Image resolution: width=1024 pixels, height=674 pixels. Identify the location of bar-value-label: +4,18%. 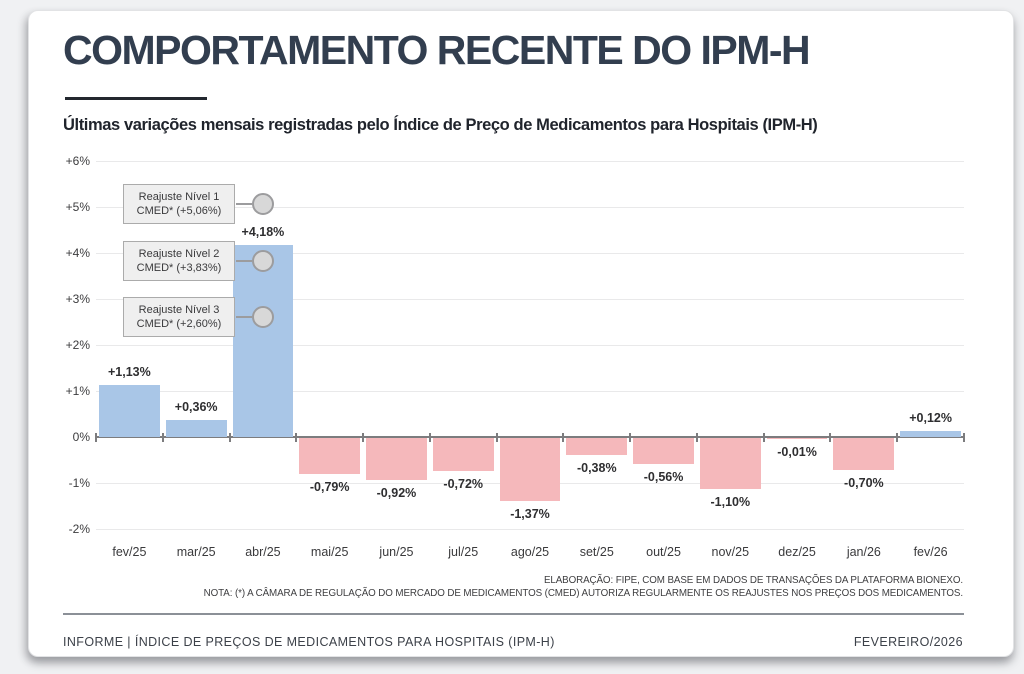
(263, 231).